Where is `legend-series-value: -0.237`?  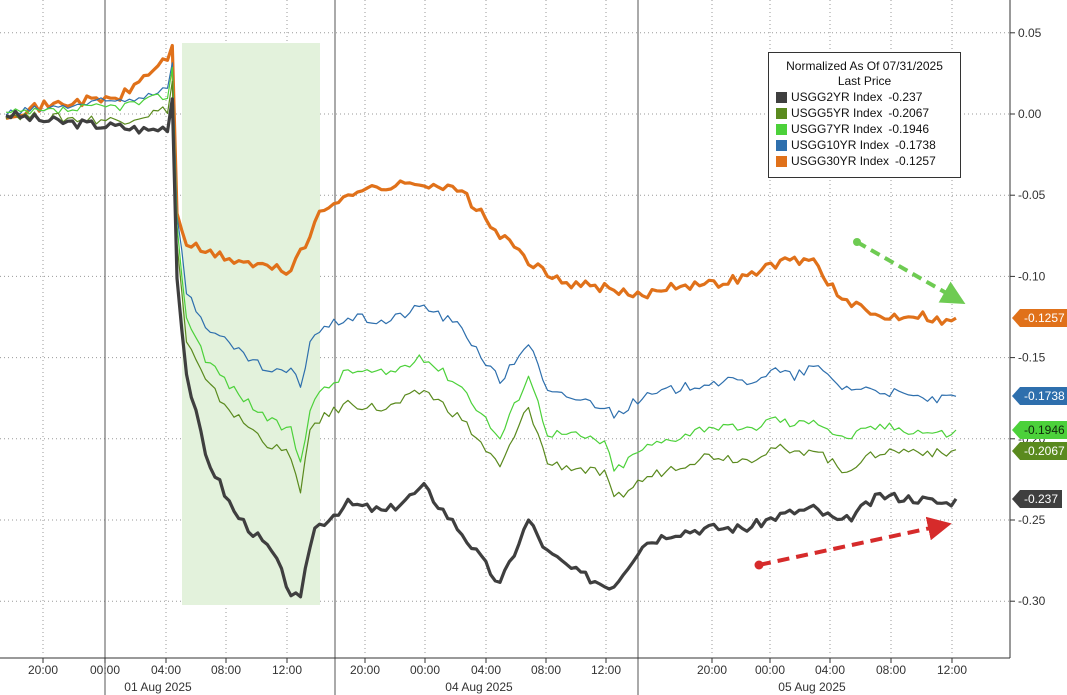 legend-series-value: -0.237 is located at coordinates (905, 97).